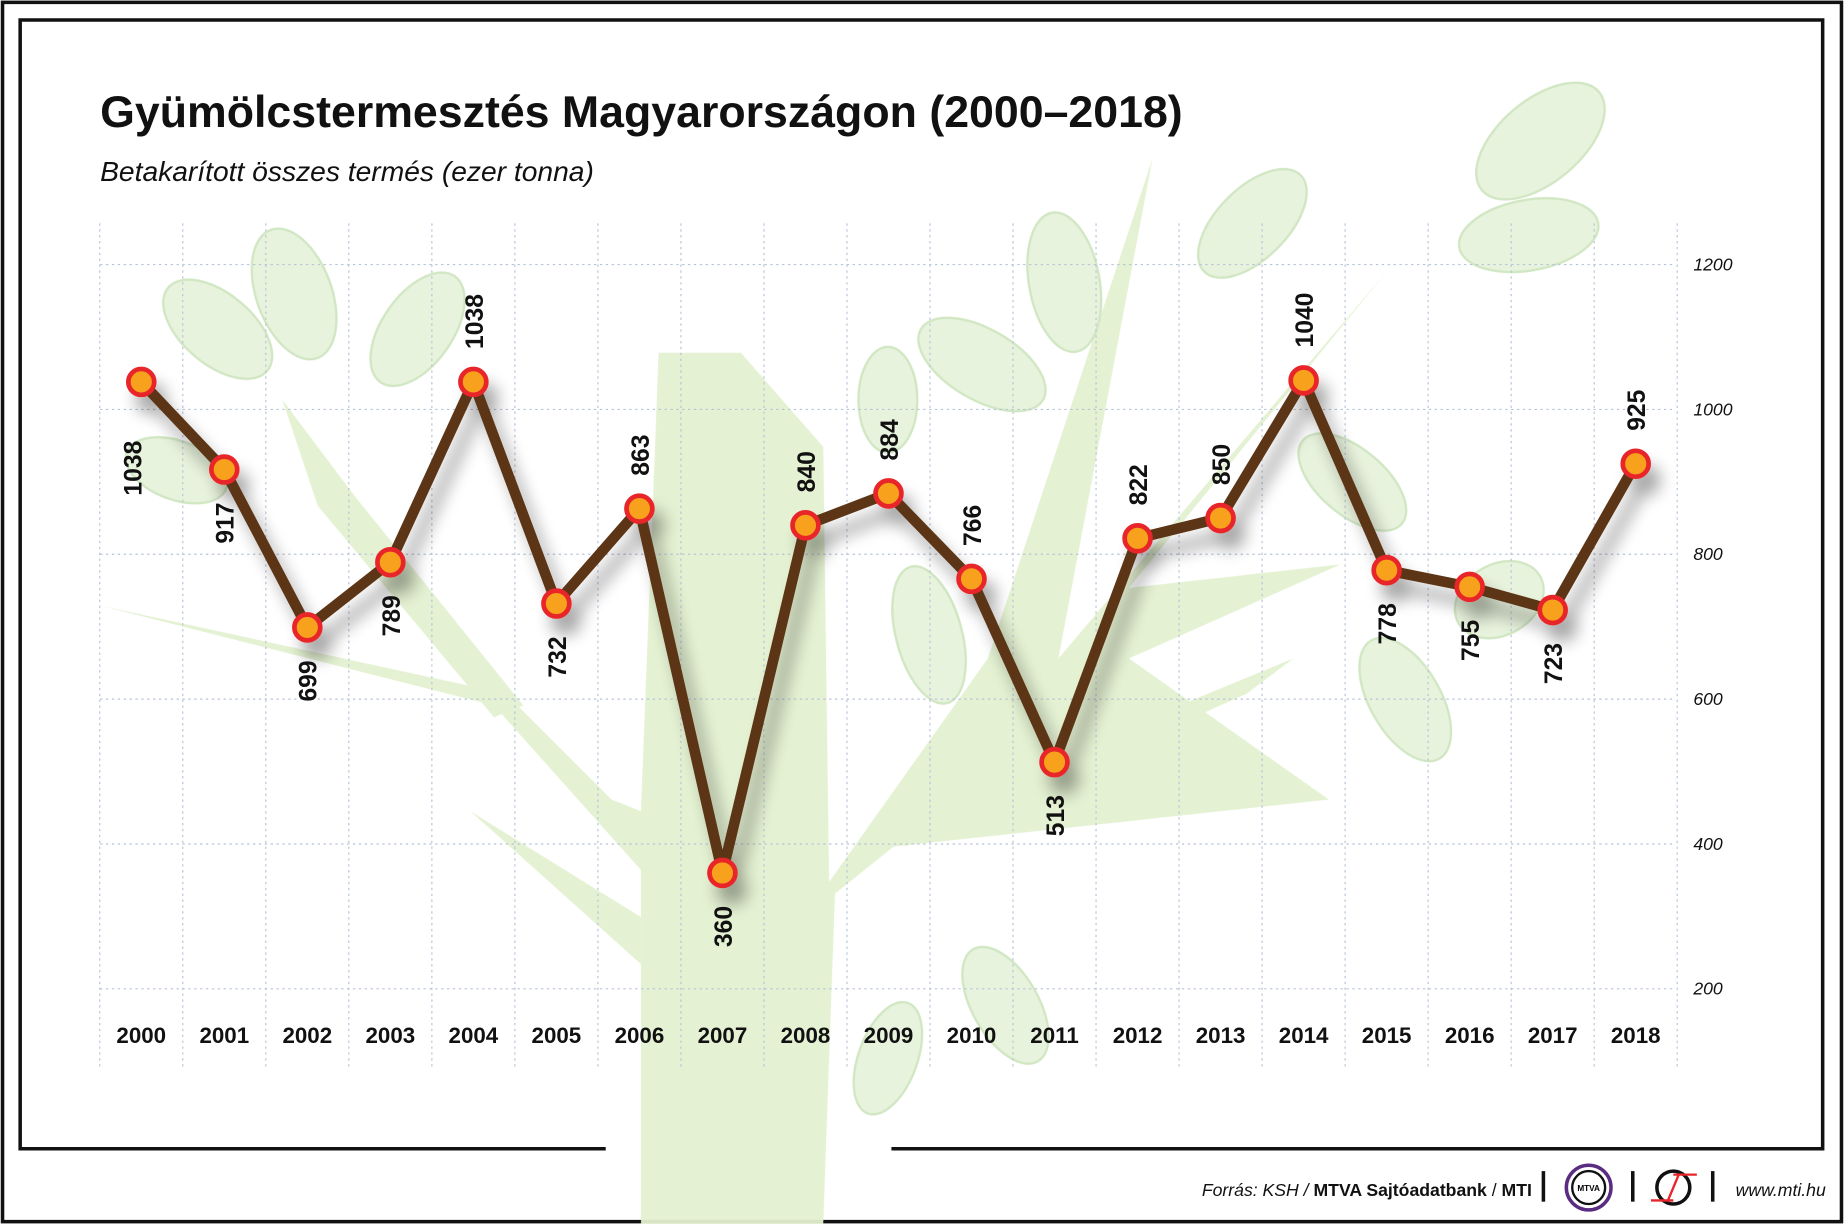 The width and height of the screenshot is (1844, 1224). What do you see at coordinates (1517, 1190) in the screenshot?
I see `source-mti: MTI` at bounding box center [1517, 1190].